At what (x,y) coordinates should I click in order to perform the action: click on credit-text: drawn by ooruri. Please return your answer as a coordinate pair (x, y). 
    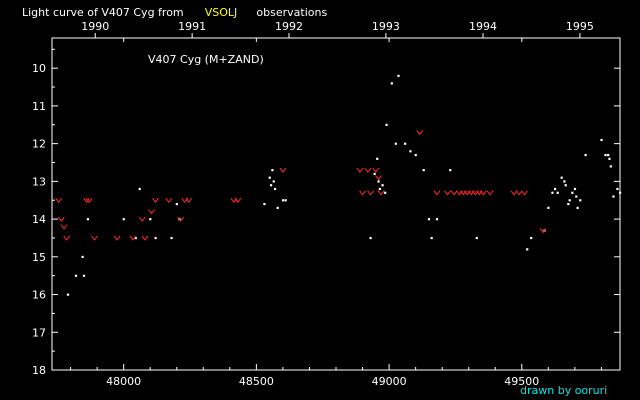
    Looking at the image, I should click on (563, 390).